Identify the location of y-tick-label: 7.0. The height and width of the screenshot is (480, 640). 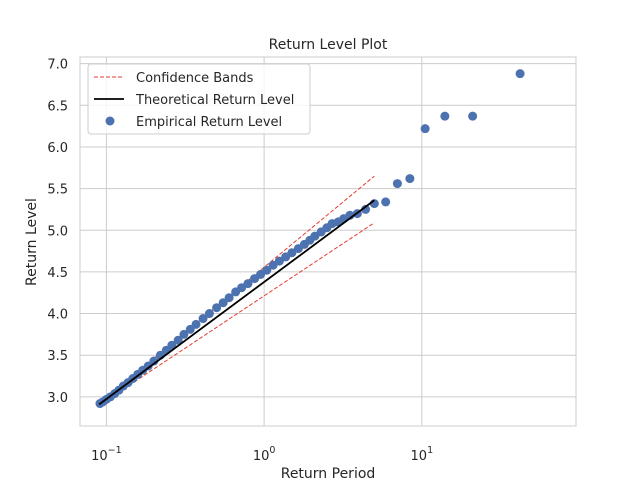
(57, 65).